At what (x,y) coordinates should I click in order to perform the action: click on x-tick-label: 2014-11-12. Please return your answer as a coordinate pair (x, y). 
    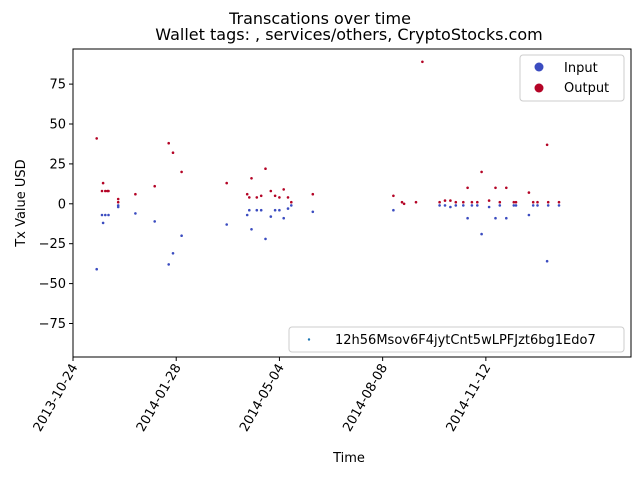
    Looking at the image, I should click on (469, 397).